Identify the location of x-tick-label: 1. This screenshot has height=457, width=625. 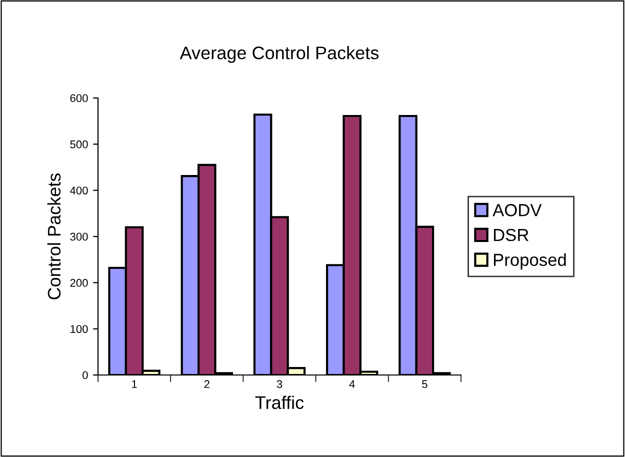
(134, 384).